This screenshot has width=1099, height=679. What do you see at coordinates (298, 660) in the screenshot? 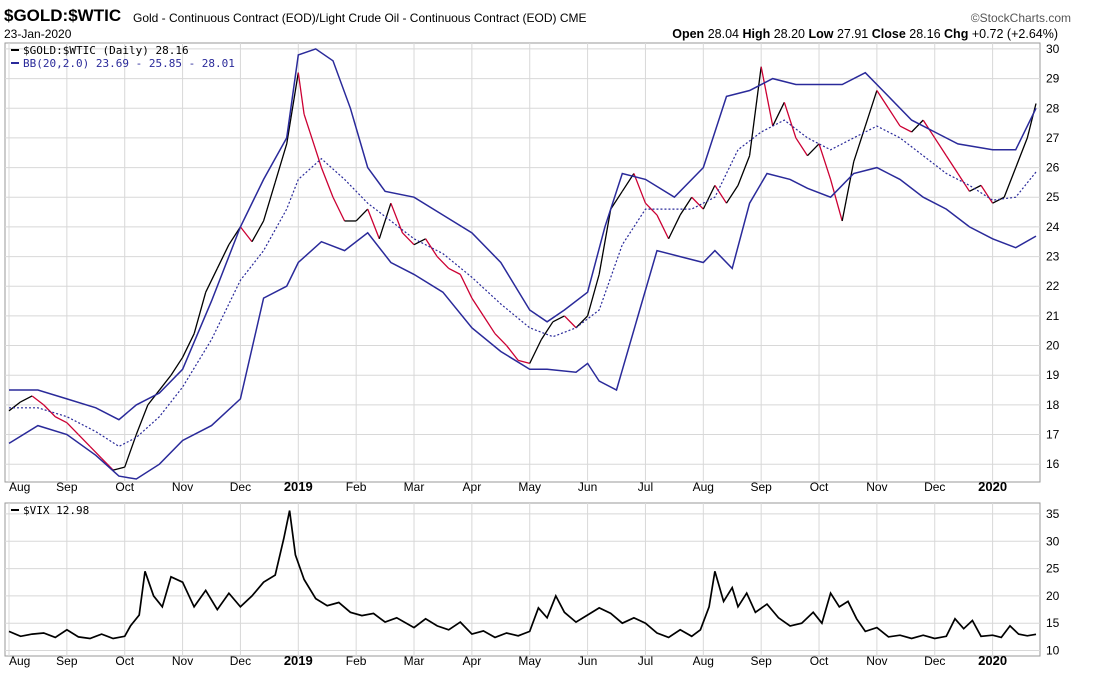
I see `vix-x-tick-label: 2019` at bounding box center [298, 660].